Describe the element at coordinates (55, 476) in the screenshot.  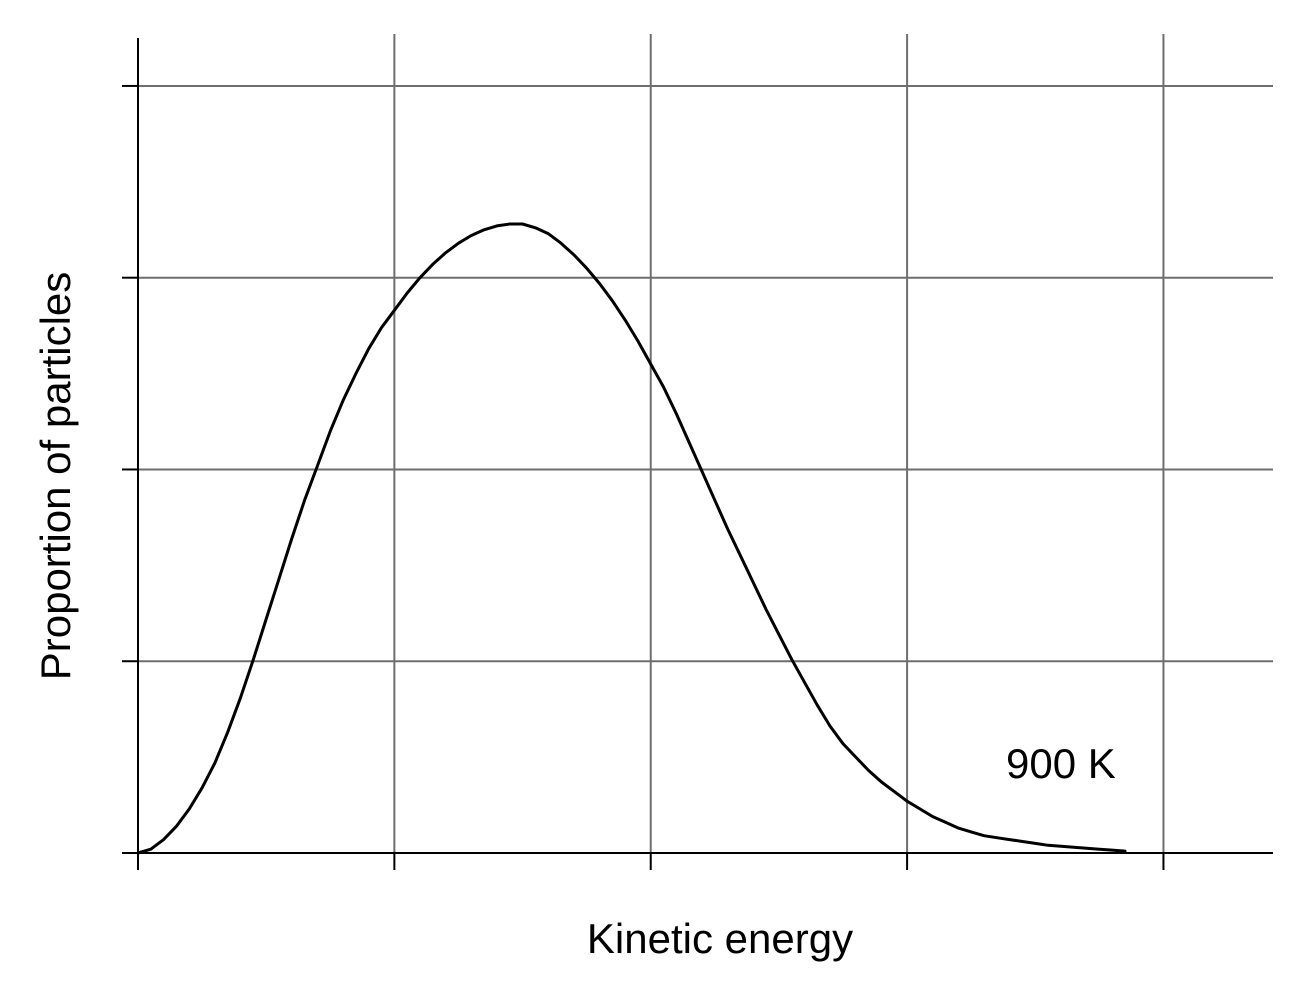
I see `y-axis-label: Proportion of particles` at that location.